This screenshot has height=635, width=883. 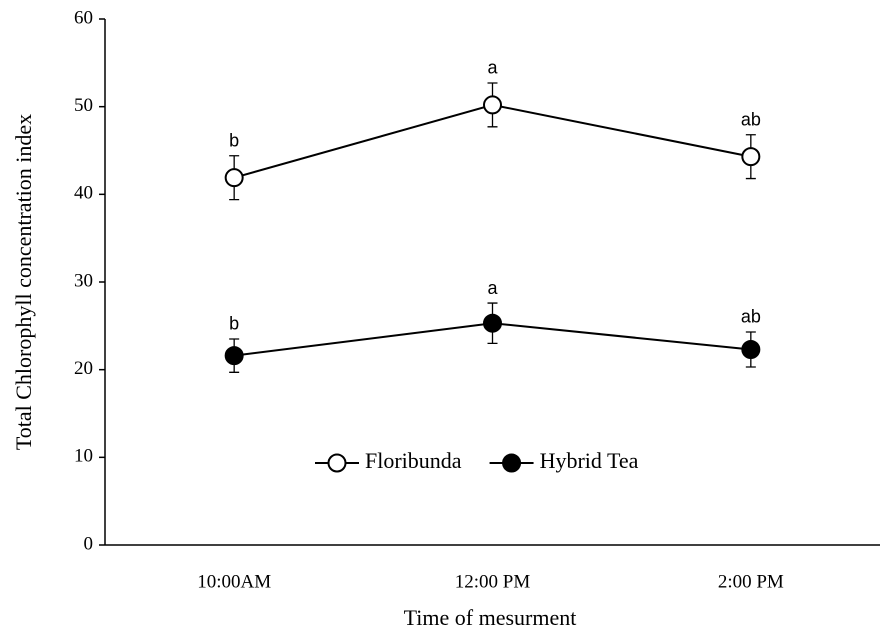 I want to click on y-tick-label: 60, so click(x=83, y=17).